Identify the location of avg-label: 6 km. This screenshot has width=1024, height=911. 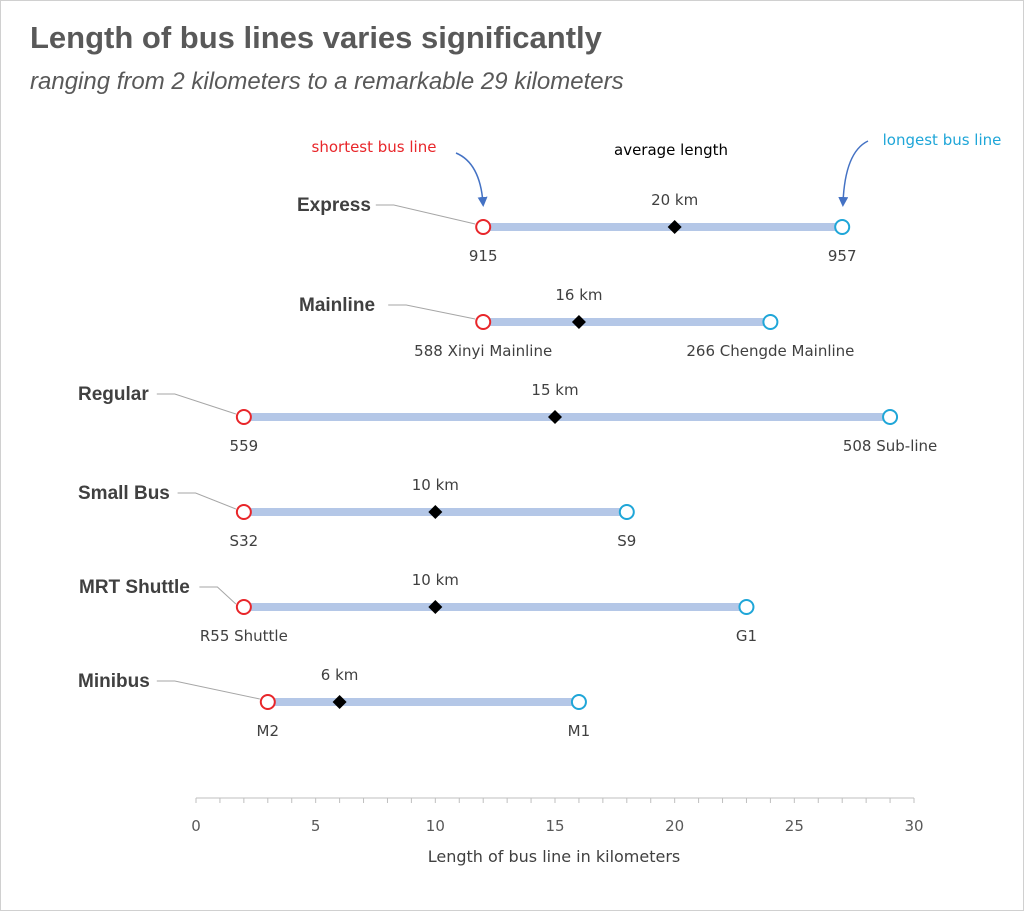
(340, 675).